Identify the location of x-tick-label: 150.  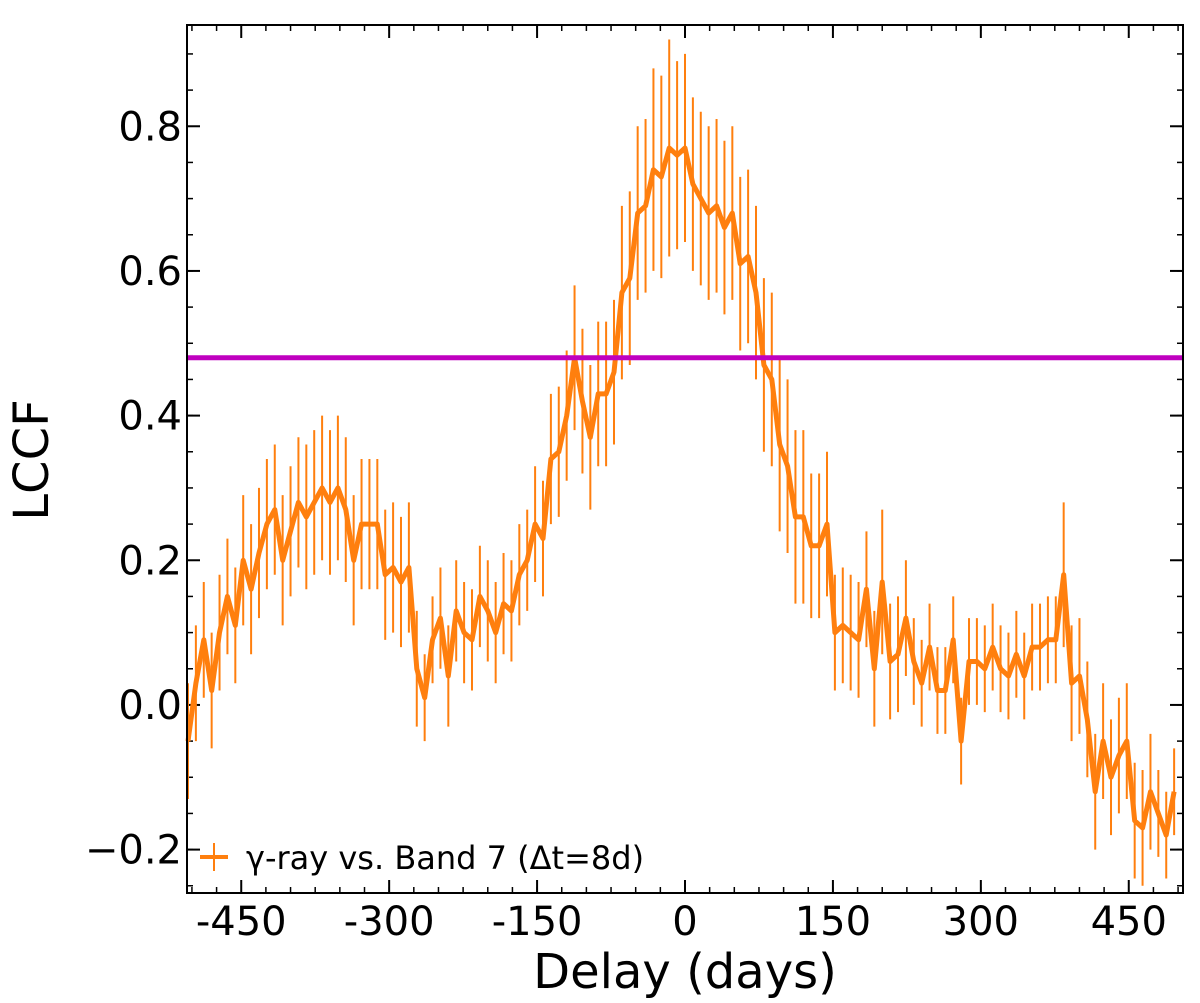
(833, 922).